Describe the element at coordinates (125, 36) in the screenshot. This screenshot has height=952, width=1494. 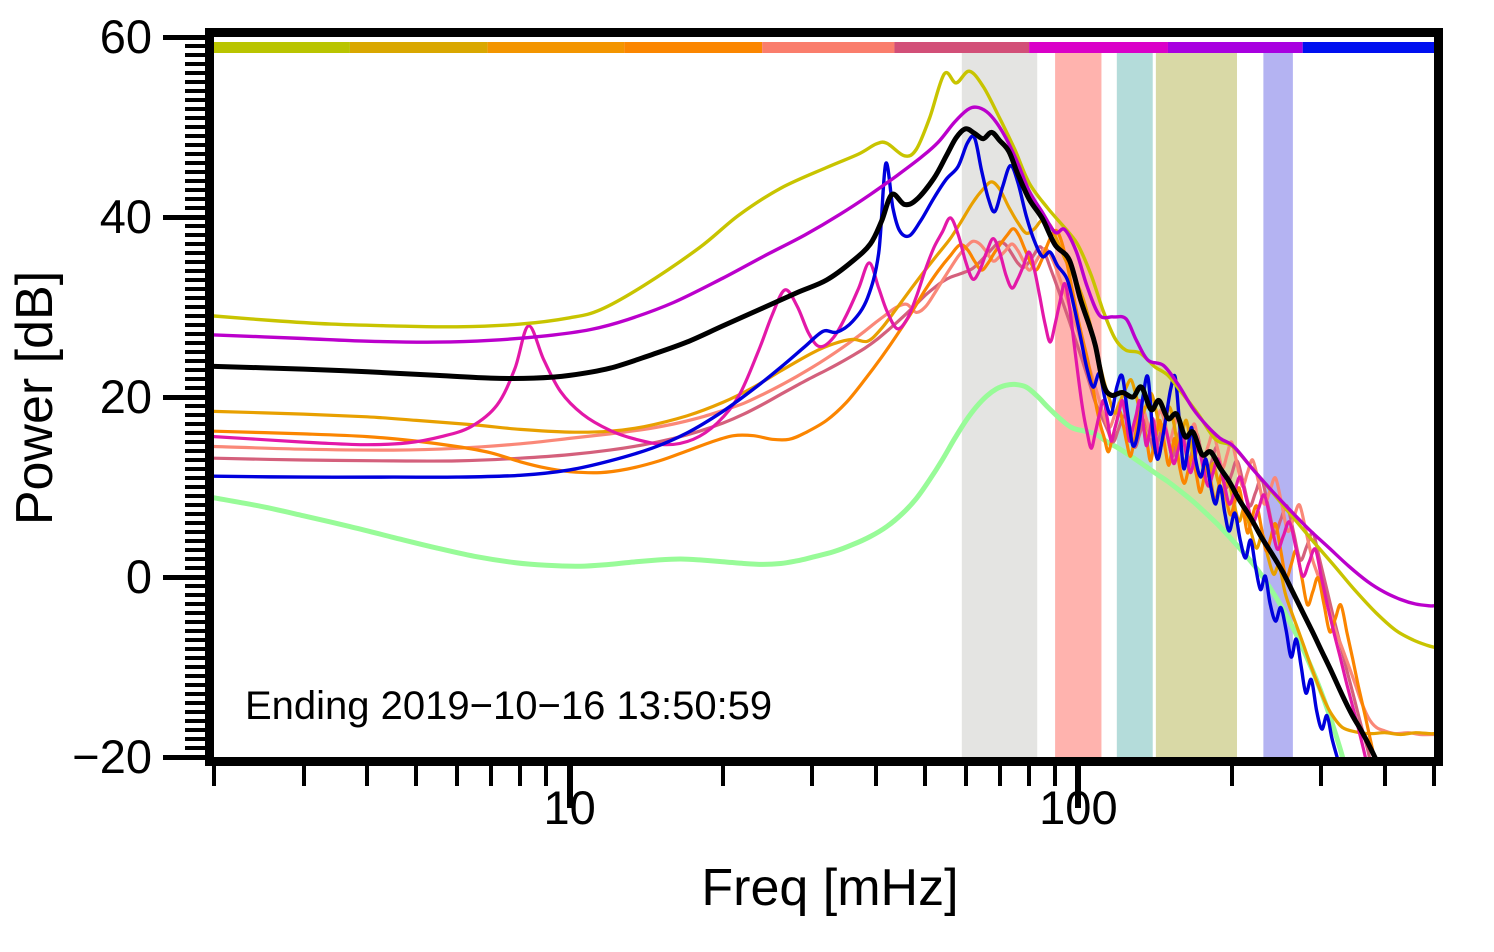
I see `y-tick-label-60: 60` at that location.